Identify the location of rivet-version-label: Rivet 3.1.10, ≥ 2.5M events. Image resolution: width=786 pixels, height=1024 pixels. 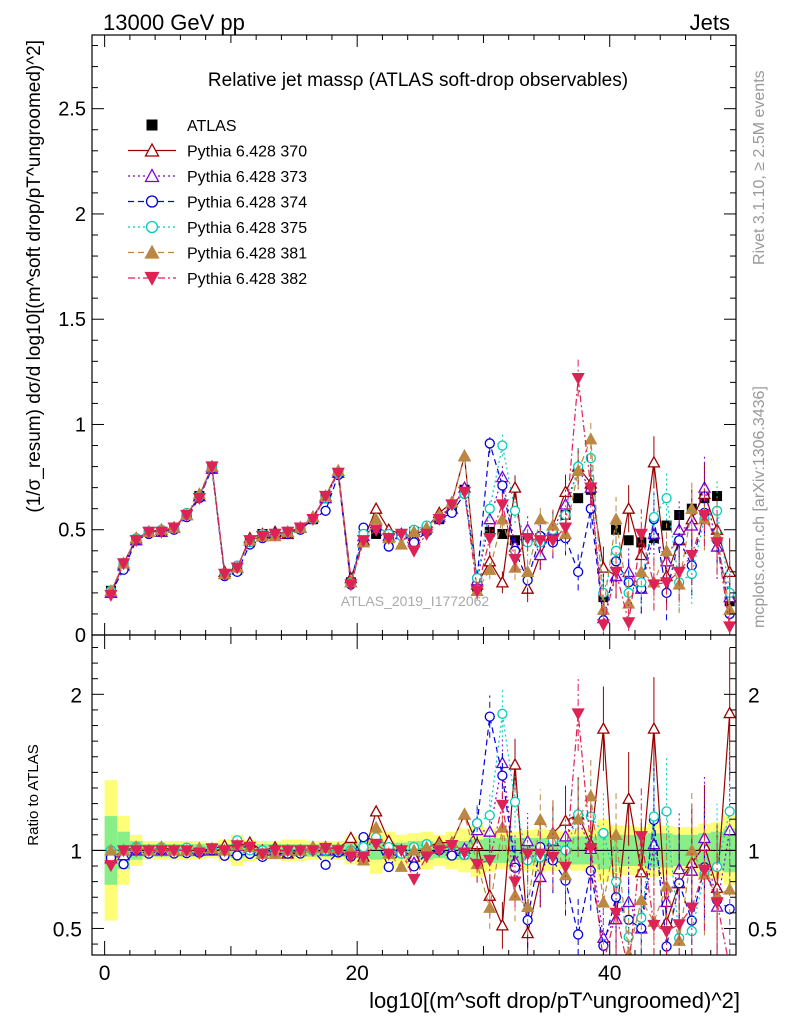
(759, 167).